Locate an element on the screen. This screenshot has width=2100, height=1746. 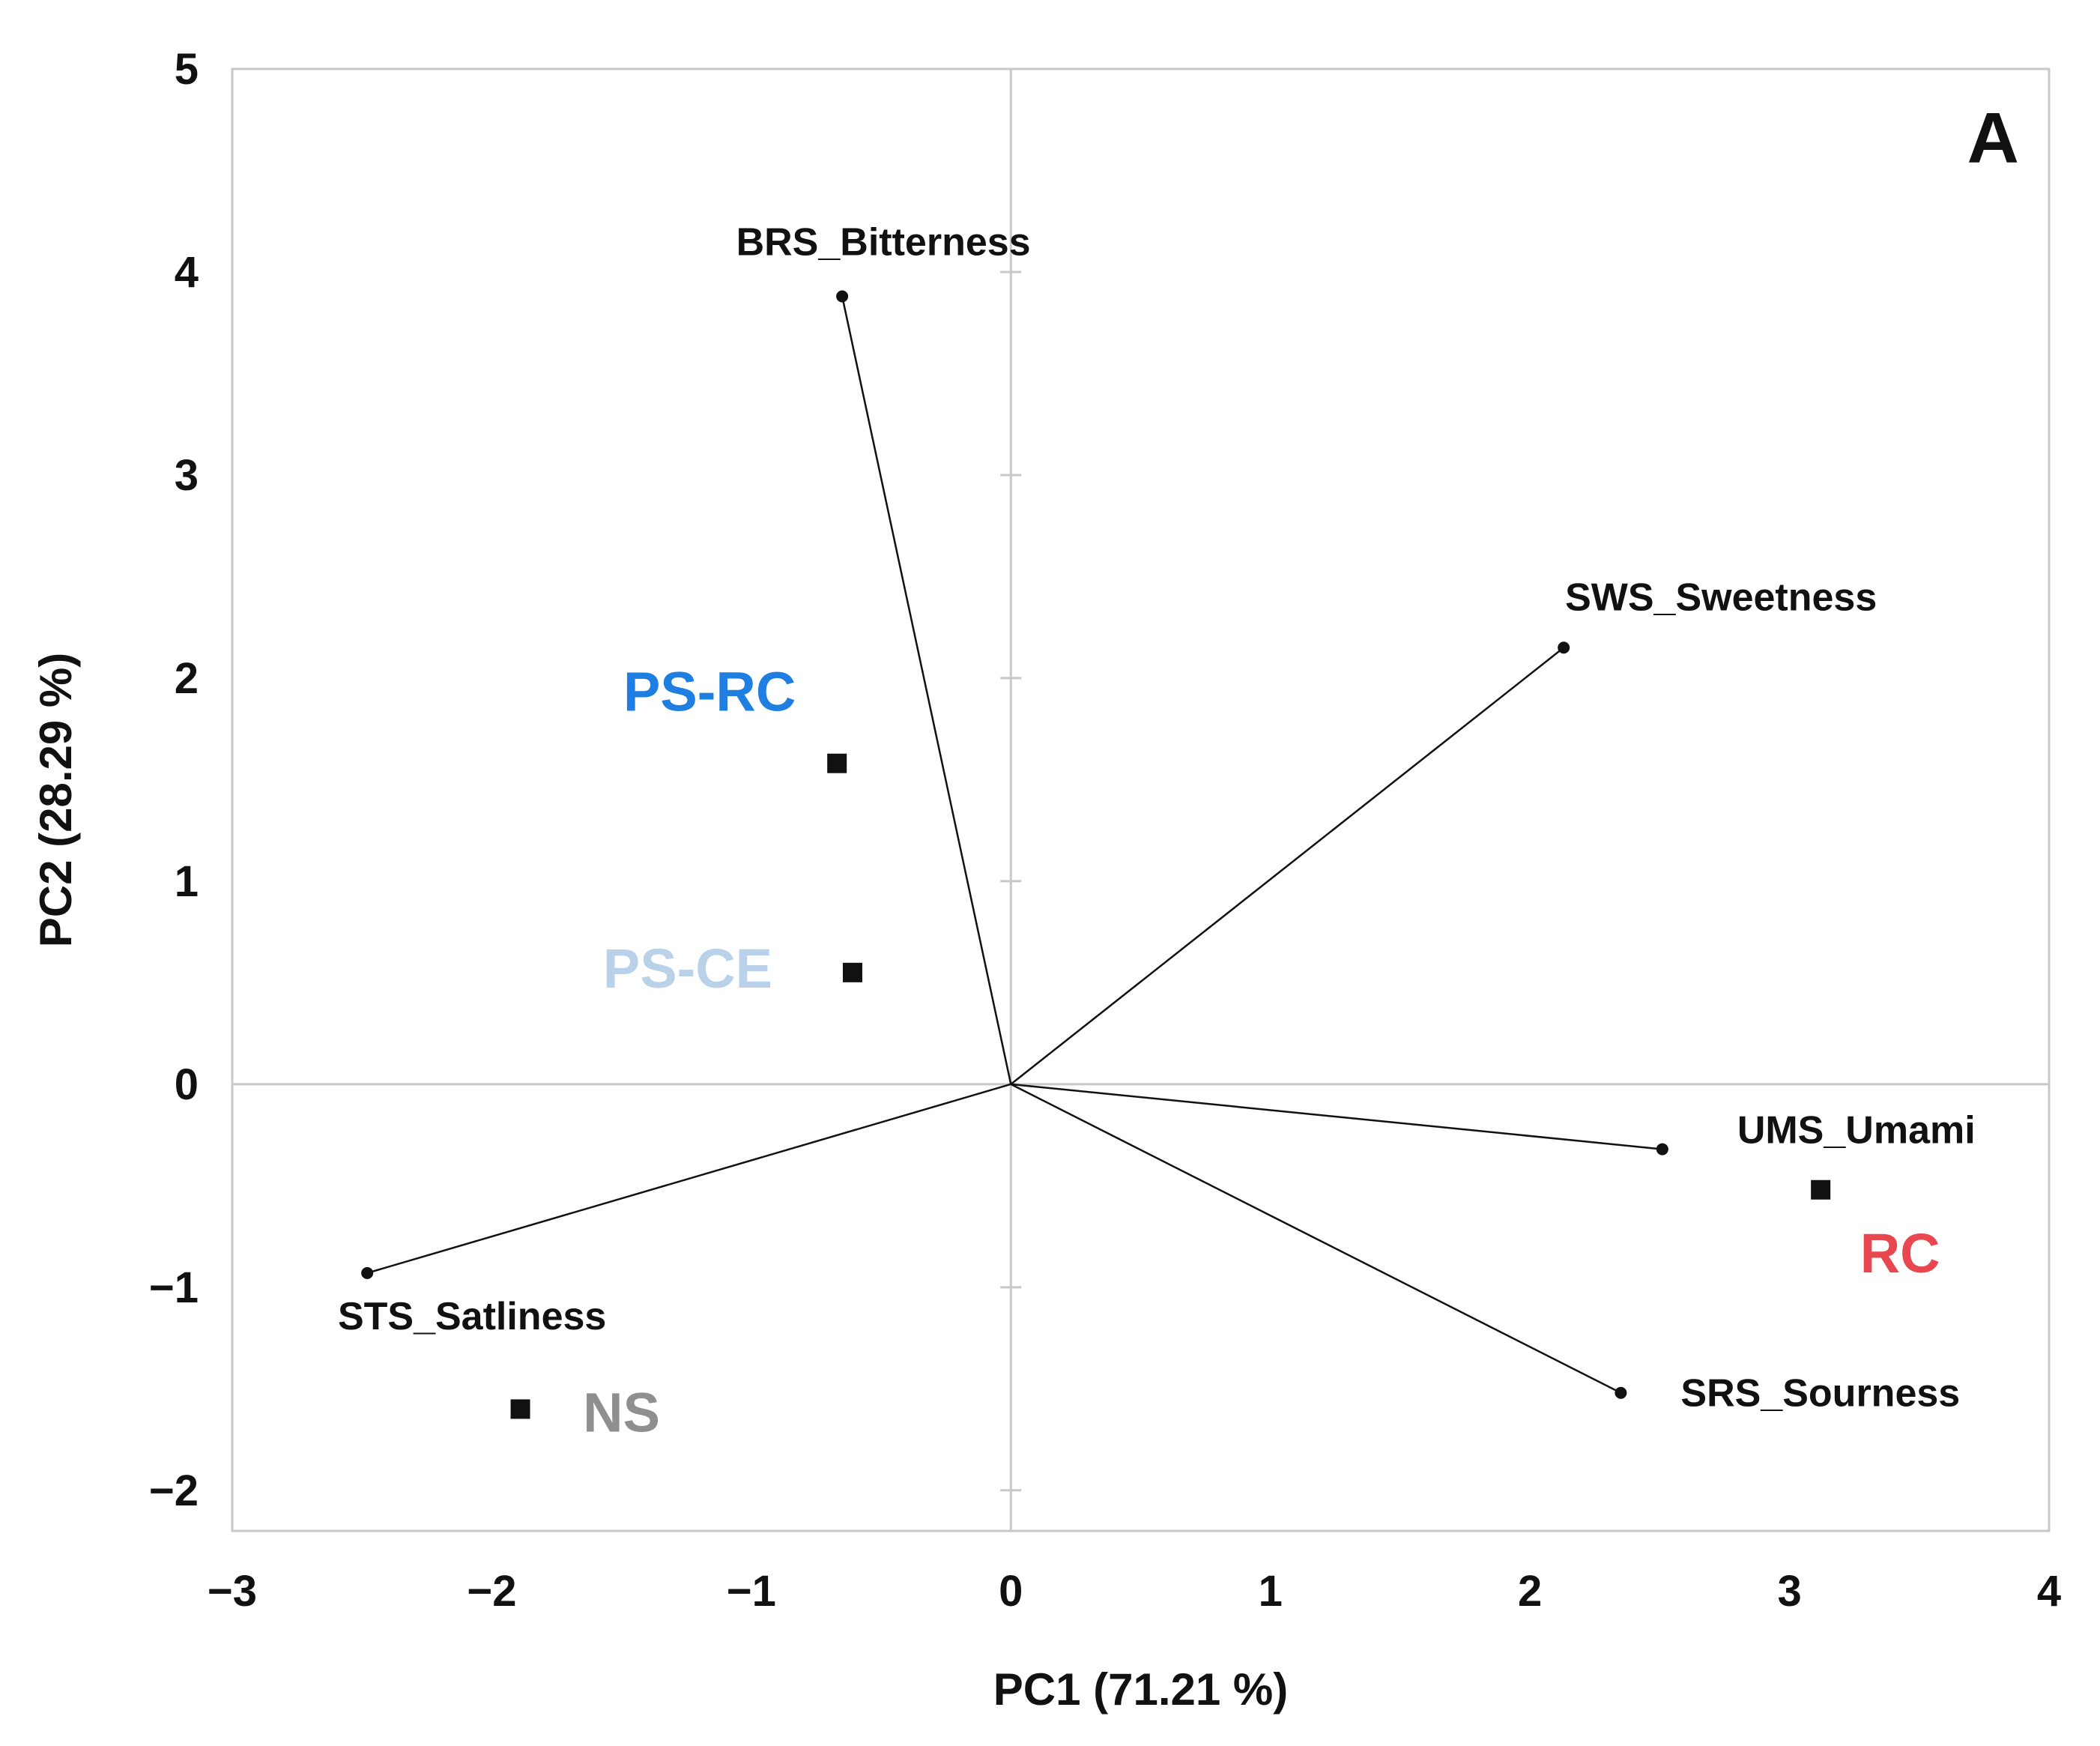
x-tick-label: 1 is located at coordinates (1271, 1591).